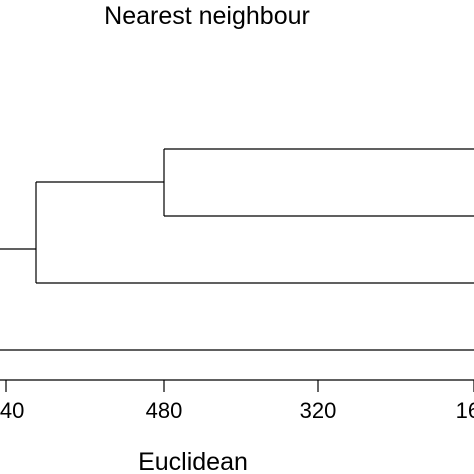 This screenshot has width=474, height=474. What do you see at coordinates (164, 410) in the screenshot?
I see `x-tick-label-2: 480` at bounding box center [164, 410].